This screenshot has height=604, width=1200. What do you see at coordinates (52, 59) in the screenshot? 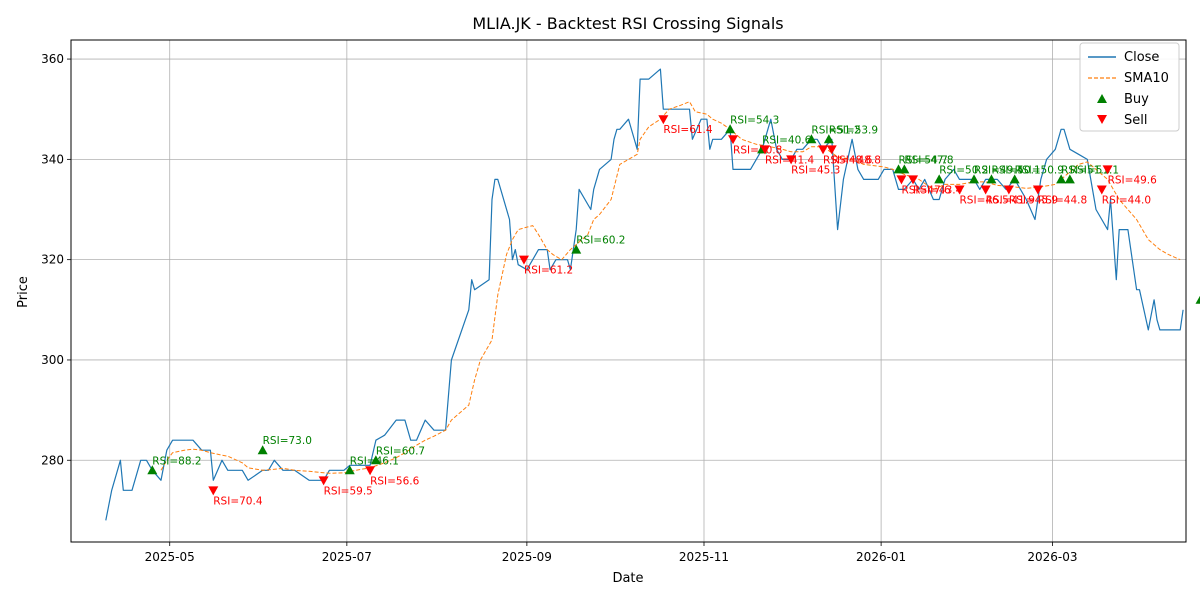
I see `y-tick-label: 360` at bounding box center [52, 59].